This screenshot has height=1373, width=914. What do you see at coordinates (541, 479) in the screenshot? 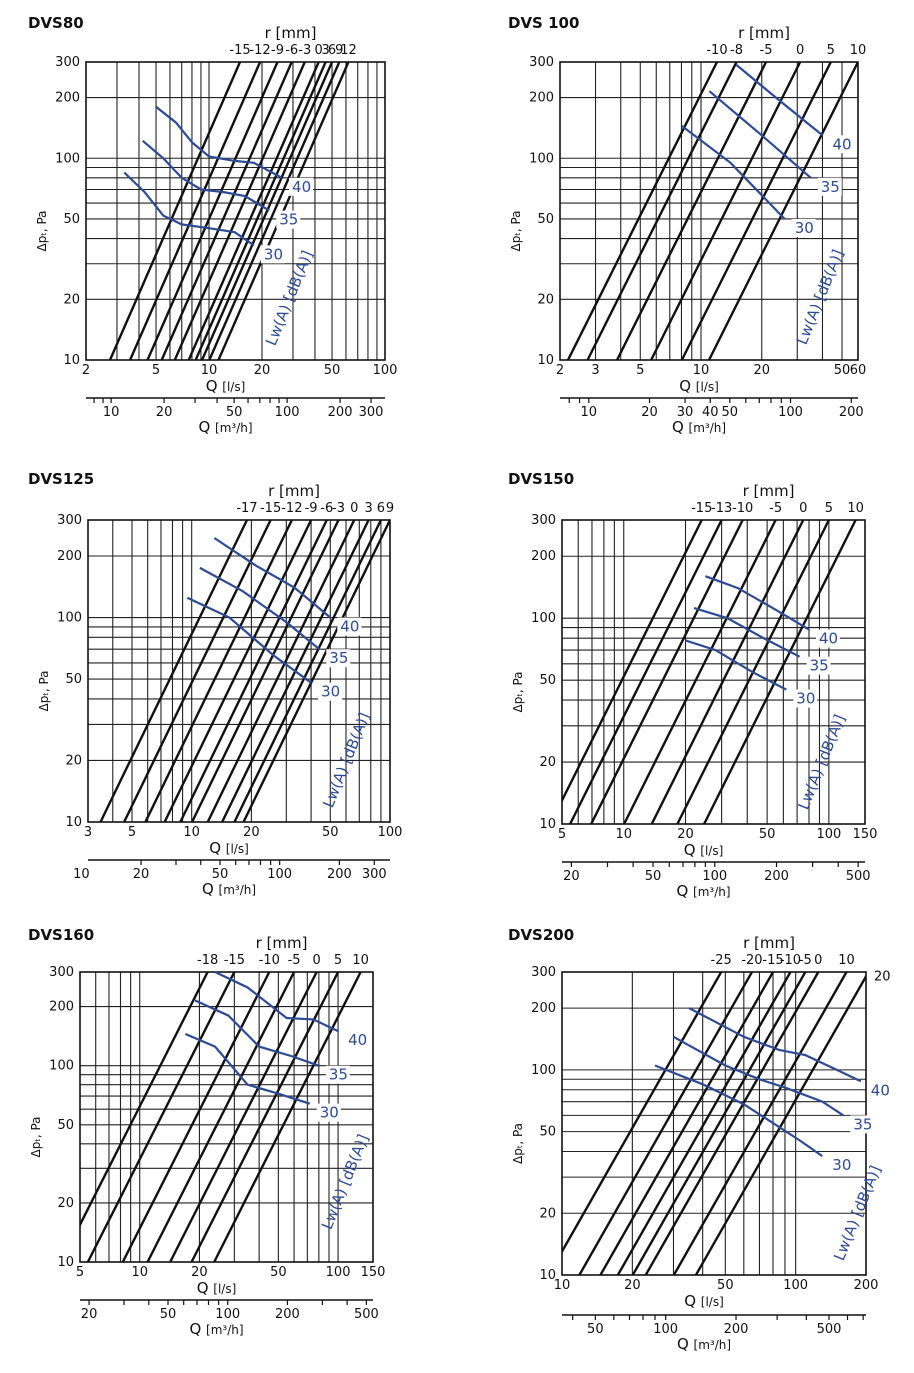
I see `chart-title: DVS150` at bounding box center [541, 479].